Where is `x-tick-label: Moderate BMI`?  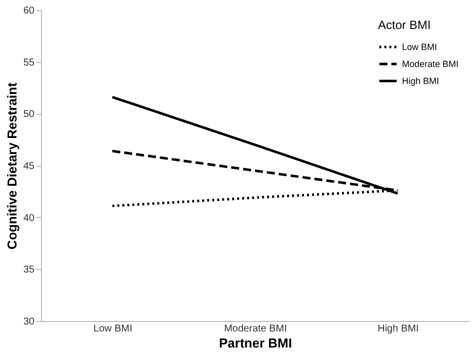 x-tick-label: Moderate BMI is located at coordinates (255, 329).